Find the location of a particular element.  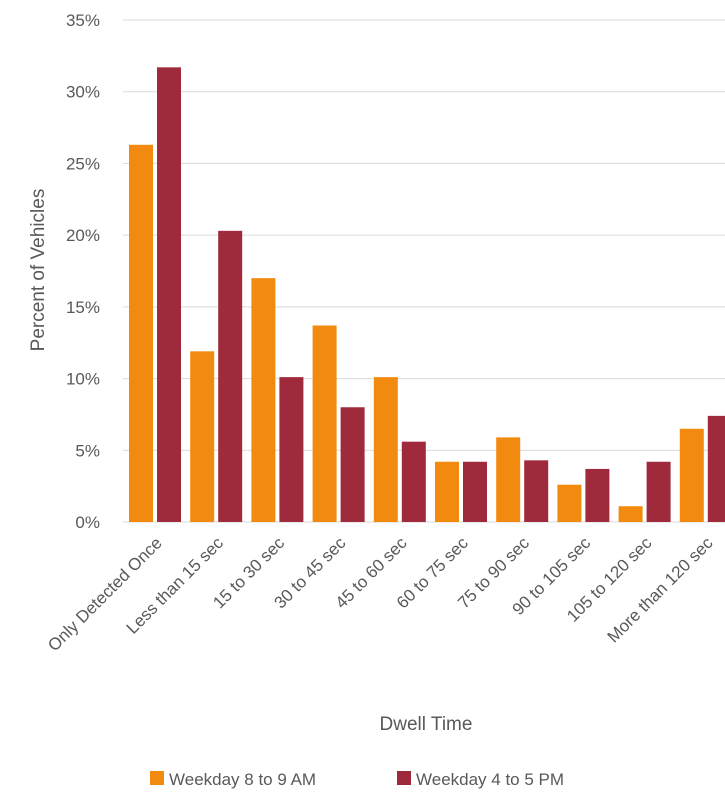

x-tick-label: More than 120 sec is located at coordinates (660, 589).